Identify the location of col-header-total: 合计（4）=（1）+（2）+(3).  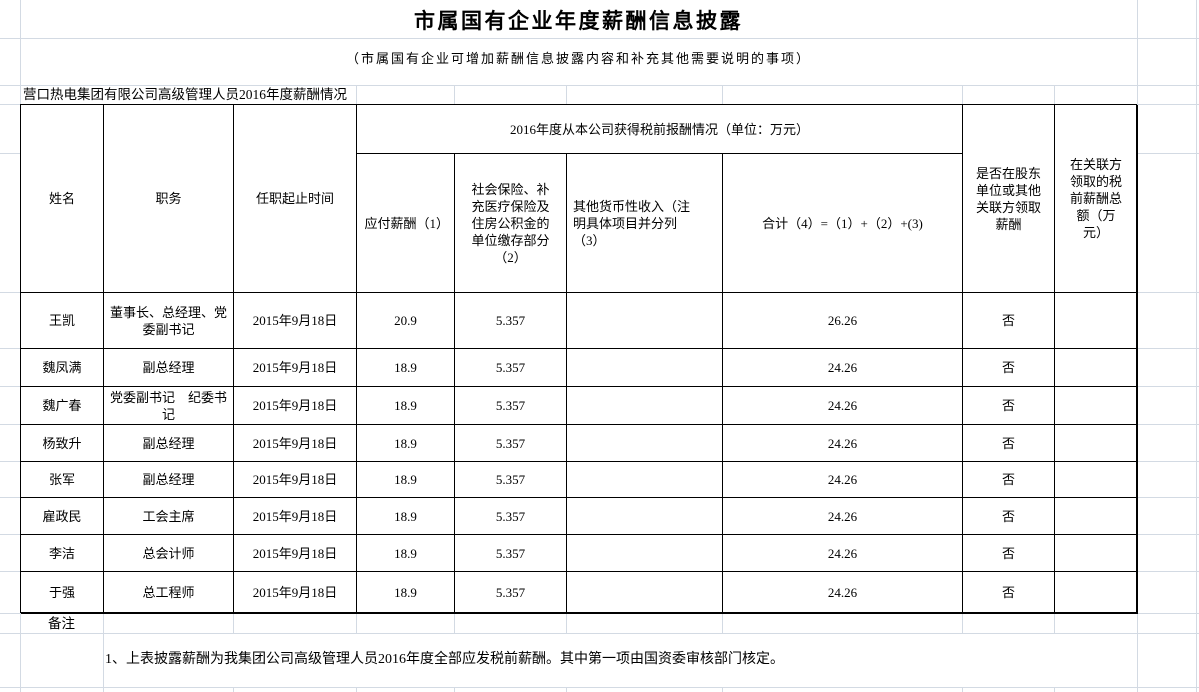
(843, 223).